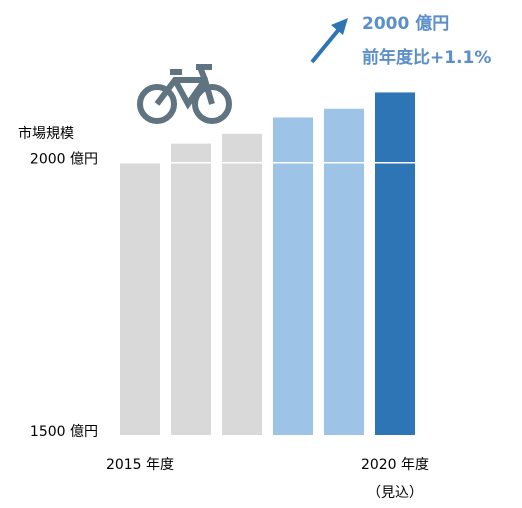  What do you see at coordinates (405, 23) in the screenshot?
I see `annotation: 2000 億円` at bounding box center [405, 23].